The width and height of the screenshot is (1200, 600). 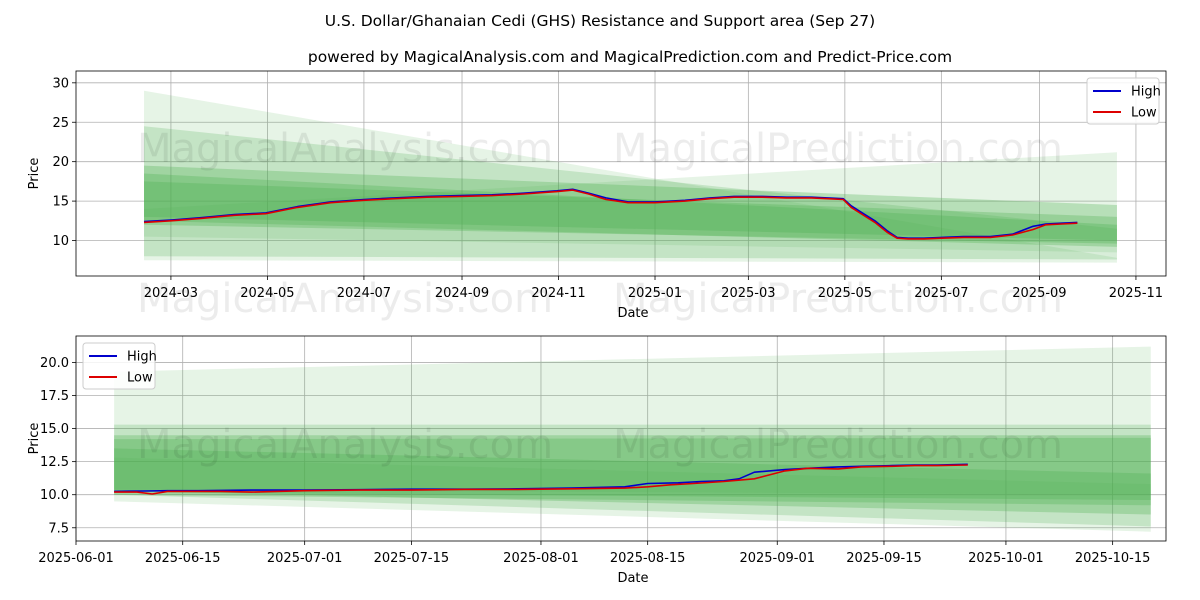 I want to click on x-tick-label: 2024-07, so click(x=364, y=293).